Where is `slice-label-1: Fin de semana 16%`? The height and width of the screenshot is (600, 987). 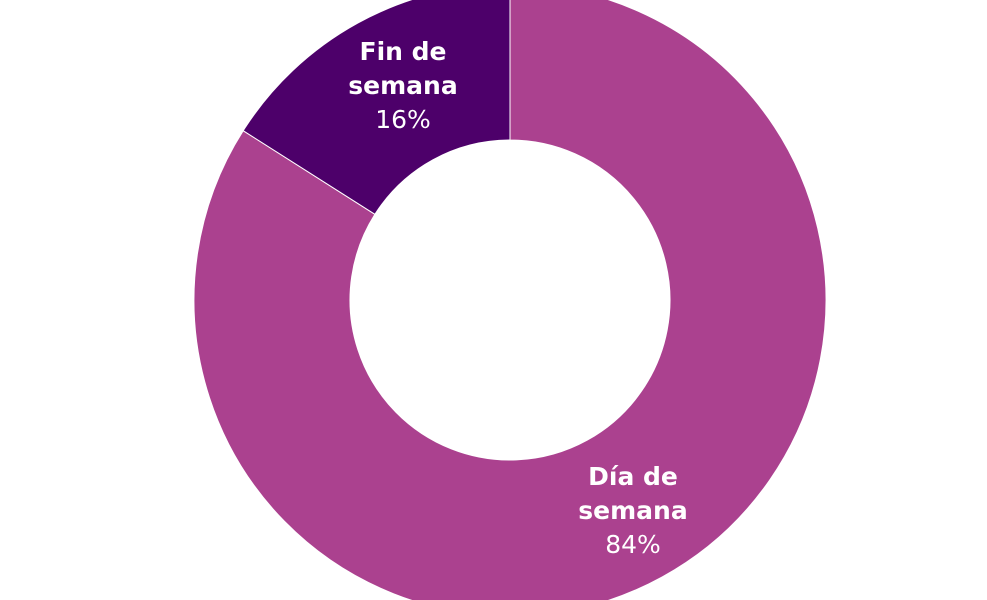
slice-label-1: Fin de semana 16% is located at coordinates (402, 85).